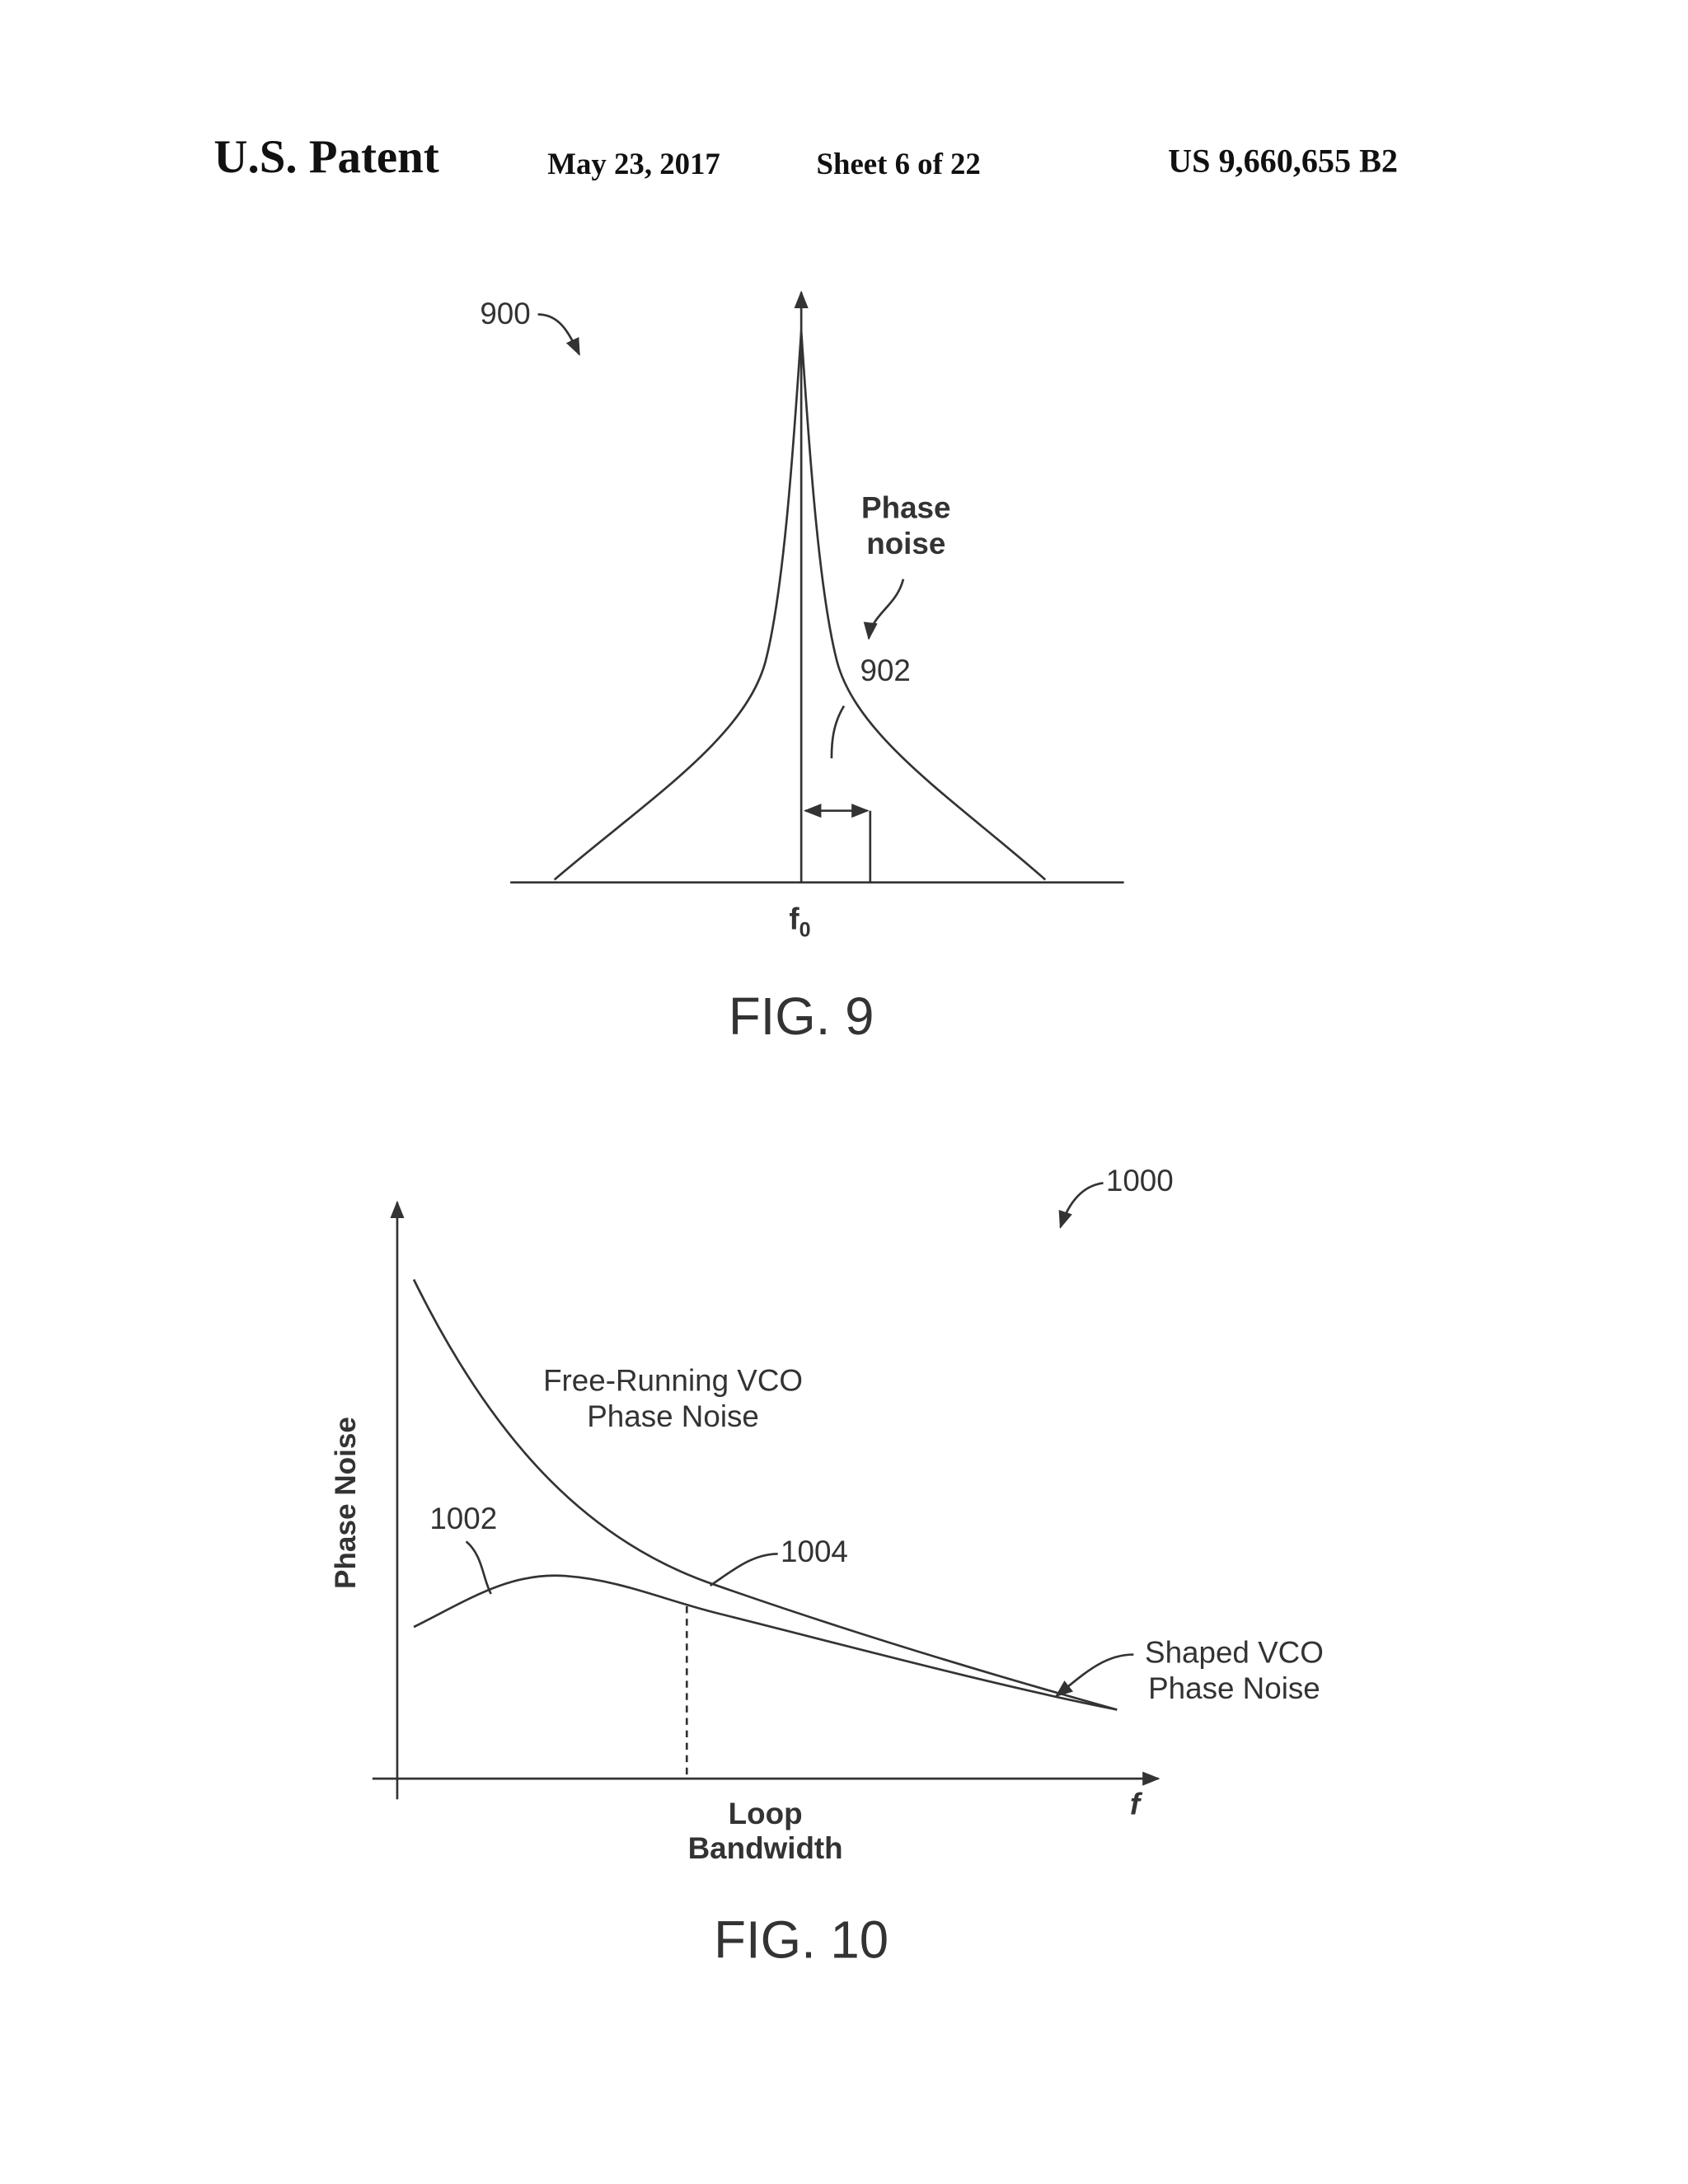  What do you see at coordinates (673, 1416) in the screenshot?
I see `free-running-label: Phase Noise` at bounding box center [673, 1416].